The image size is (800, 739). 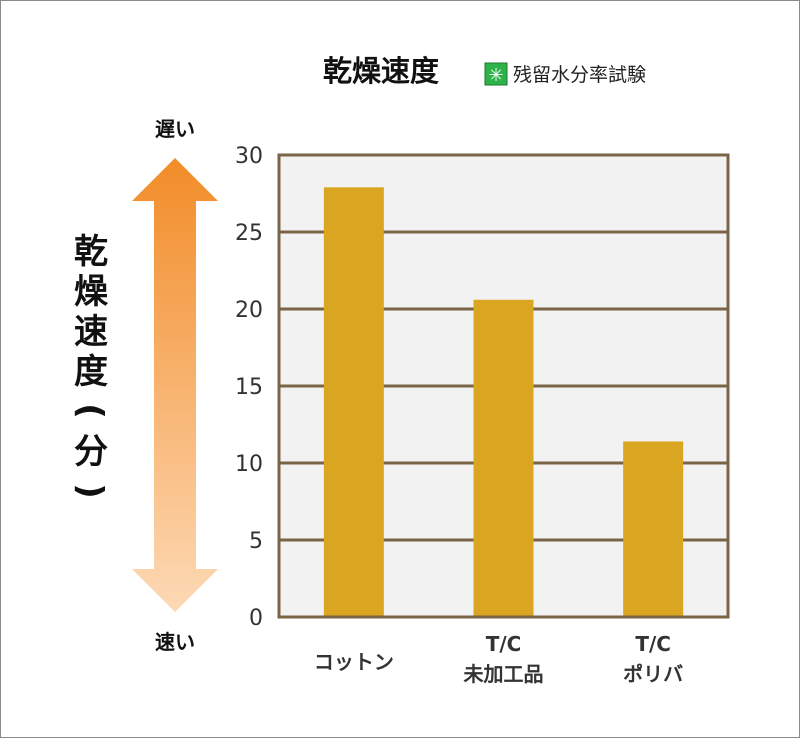 I want to click on legend-marker-icon: ✳, so click(x=495, y=75).